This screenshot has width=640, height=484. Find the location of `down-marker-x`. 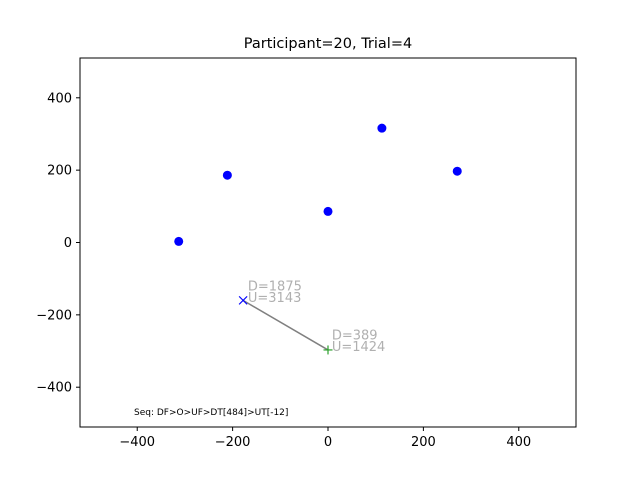

down-marker-x is located at coordinates (243, 300).